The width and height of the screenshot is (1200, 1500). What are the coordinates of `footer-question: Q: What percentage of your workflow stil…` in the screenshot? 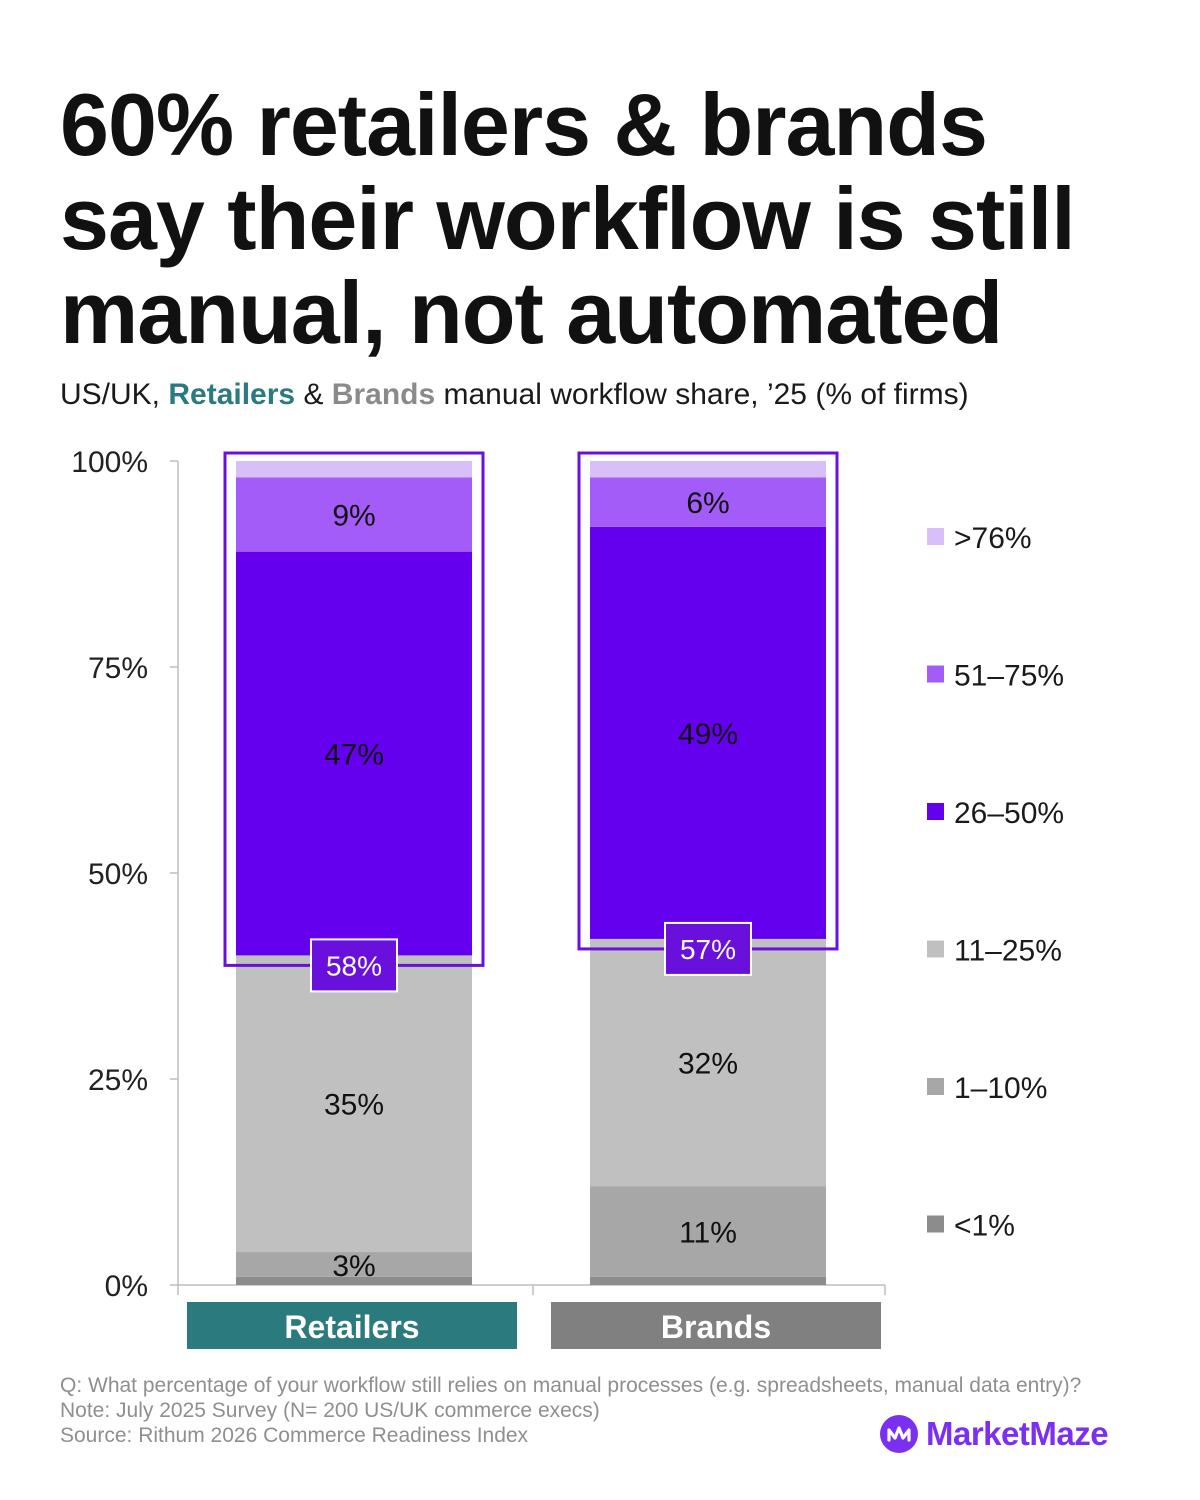 It's located at (571, 1385).